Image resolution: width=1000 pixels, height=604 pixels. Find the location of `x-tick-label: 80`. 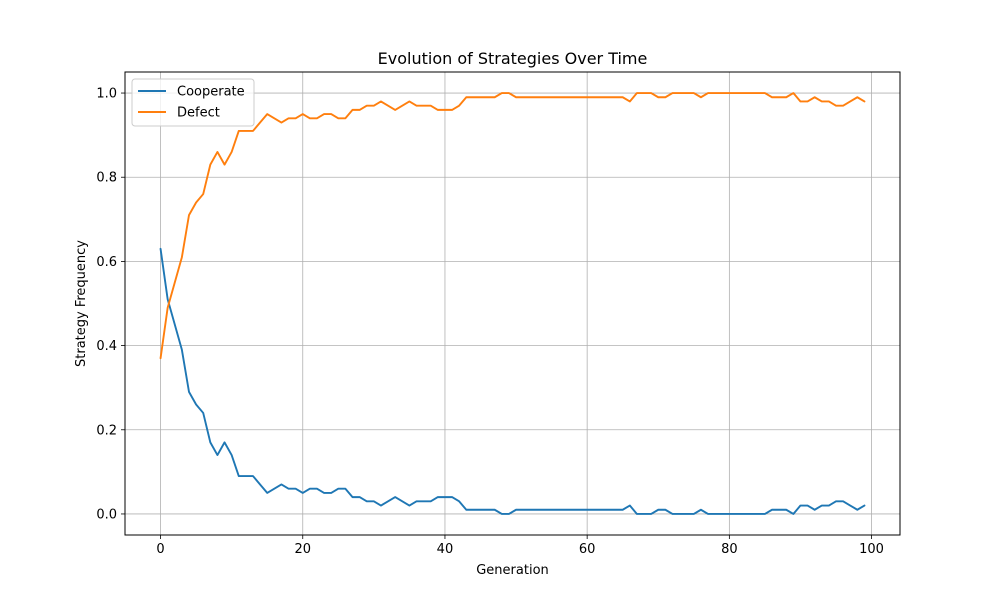

x-tick-label: 80 is located at coordinates (729, 549).